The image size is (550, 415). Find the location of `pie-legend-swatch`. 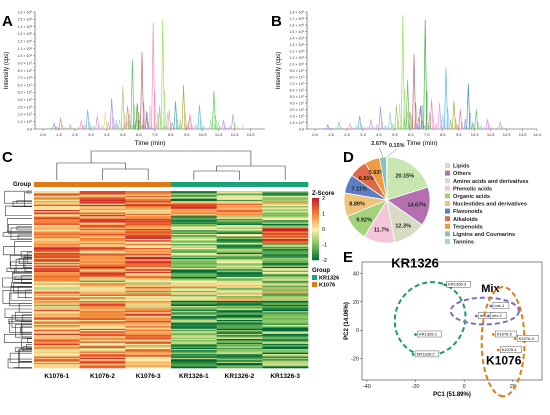

pie-legend-swatch is located at coordinates (447, 188).